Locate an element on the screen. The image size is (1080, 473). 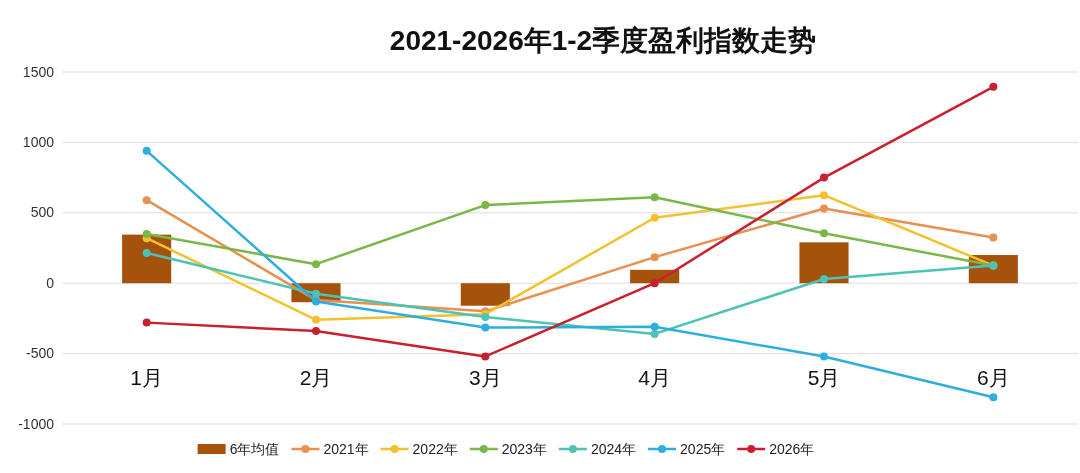
legend-label: 2023年 is located at coordinates (524, 449).